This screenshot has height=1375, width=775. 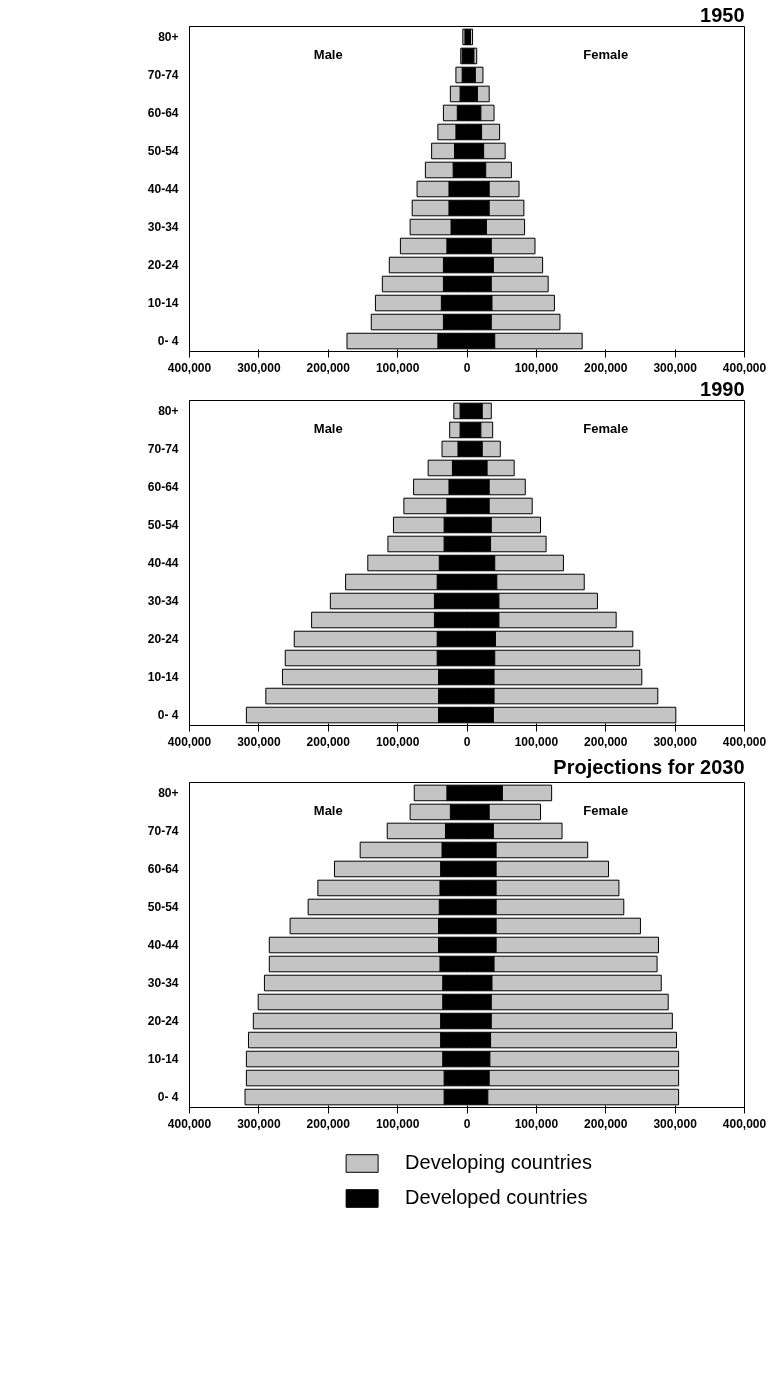 I want to click on chart-title: 1950, so click(x=722, y=14).